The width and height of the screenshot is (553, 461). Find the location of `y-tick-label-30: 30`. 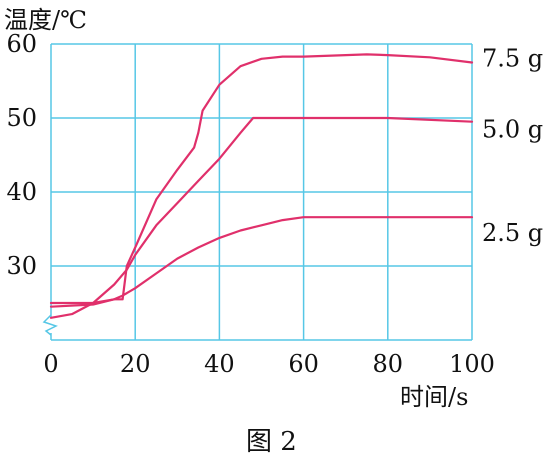

y-tick-label-30: 30 is located at coordinates (21, 266).